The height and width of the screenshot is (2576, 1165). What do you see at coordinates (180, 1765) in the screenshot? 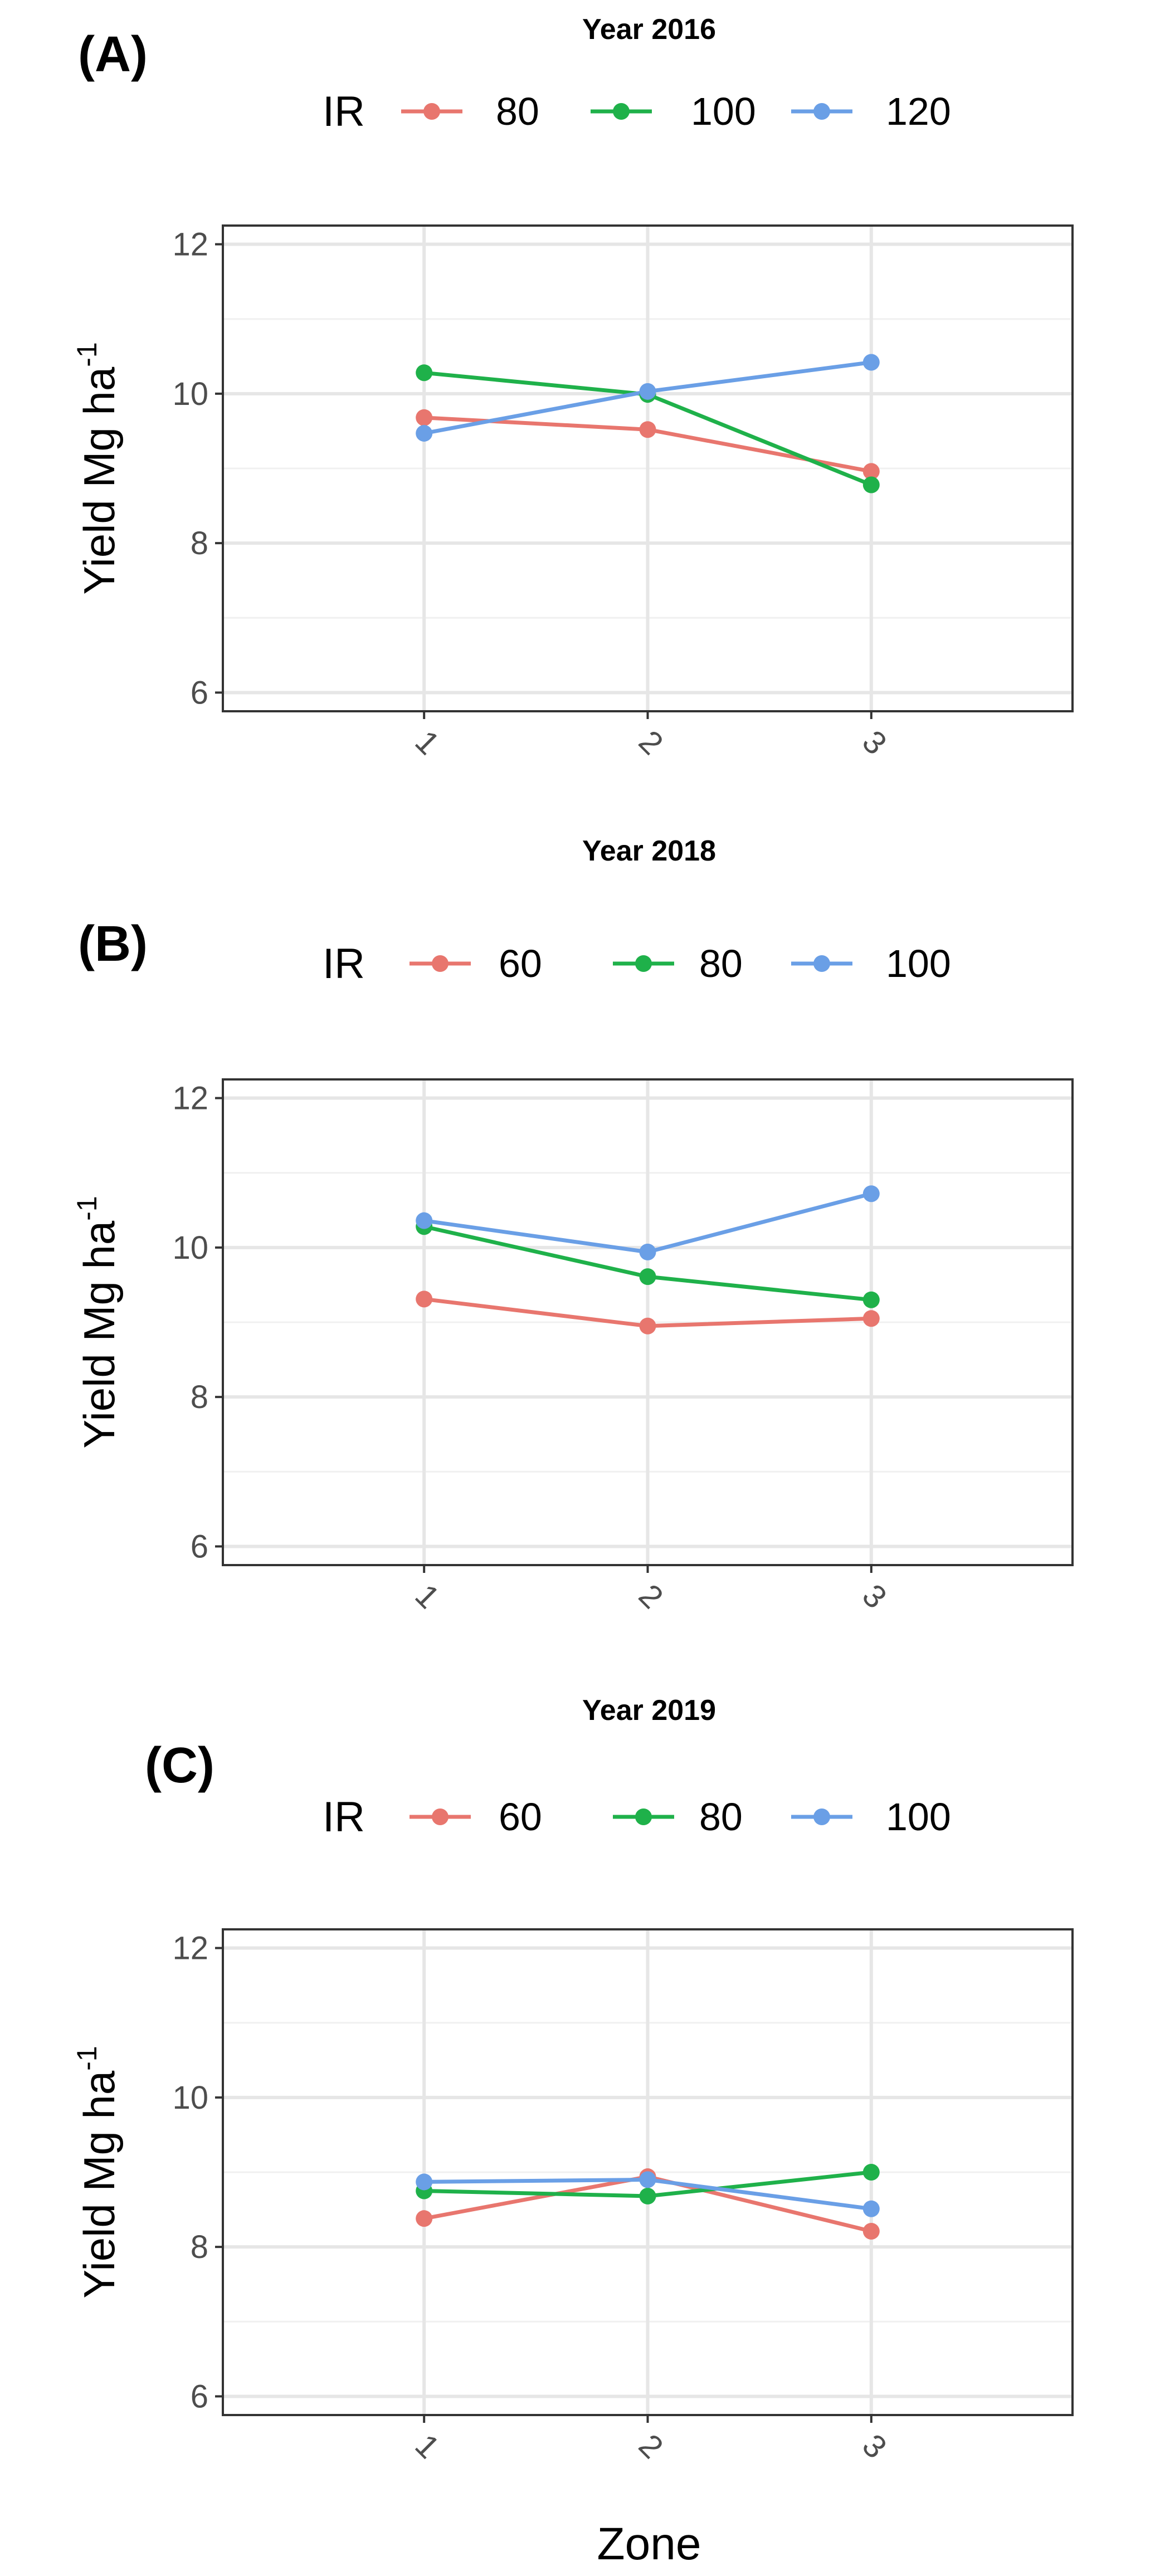
I see `panel-label: (C)` at bounding box center [180, 1765].